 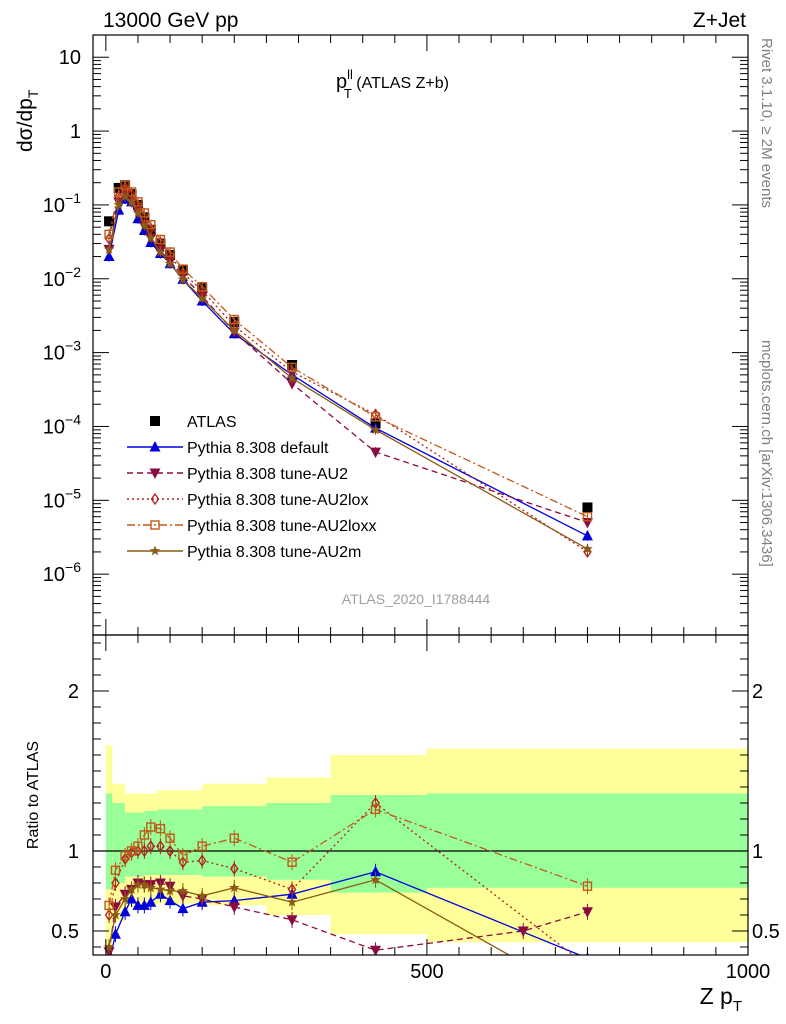 What do you see at coordinates (748, 972) in the screenshot?
I see `x-tick-label: 1000` at bounding box center [748, 972].